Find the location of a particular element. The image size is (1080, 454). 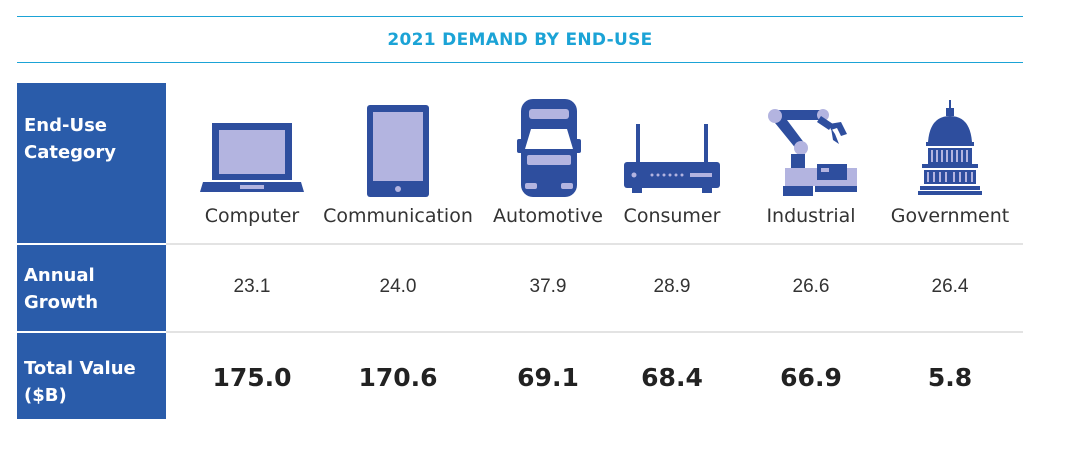

growth-value-government: 26.4 is located at coordinates (950, 286).